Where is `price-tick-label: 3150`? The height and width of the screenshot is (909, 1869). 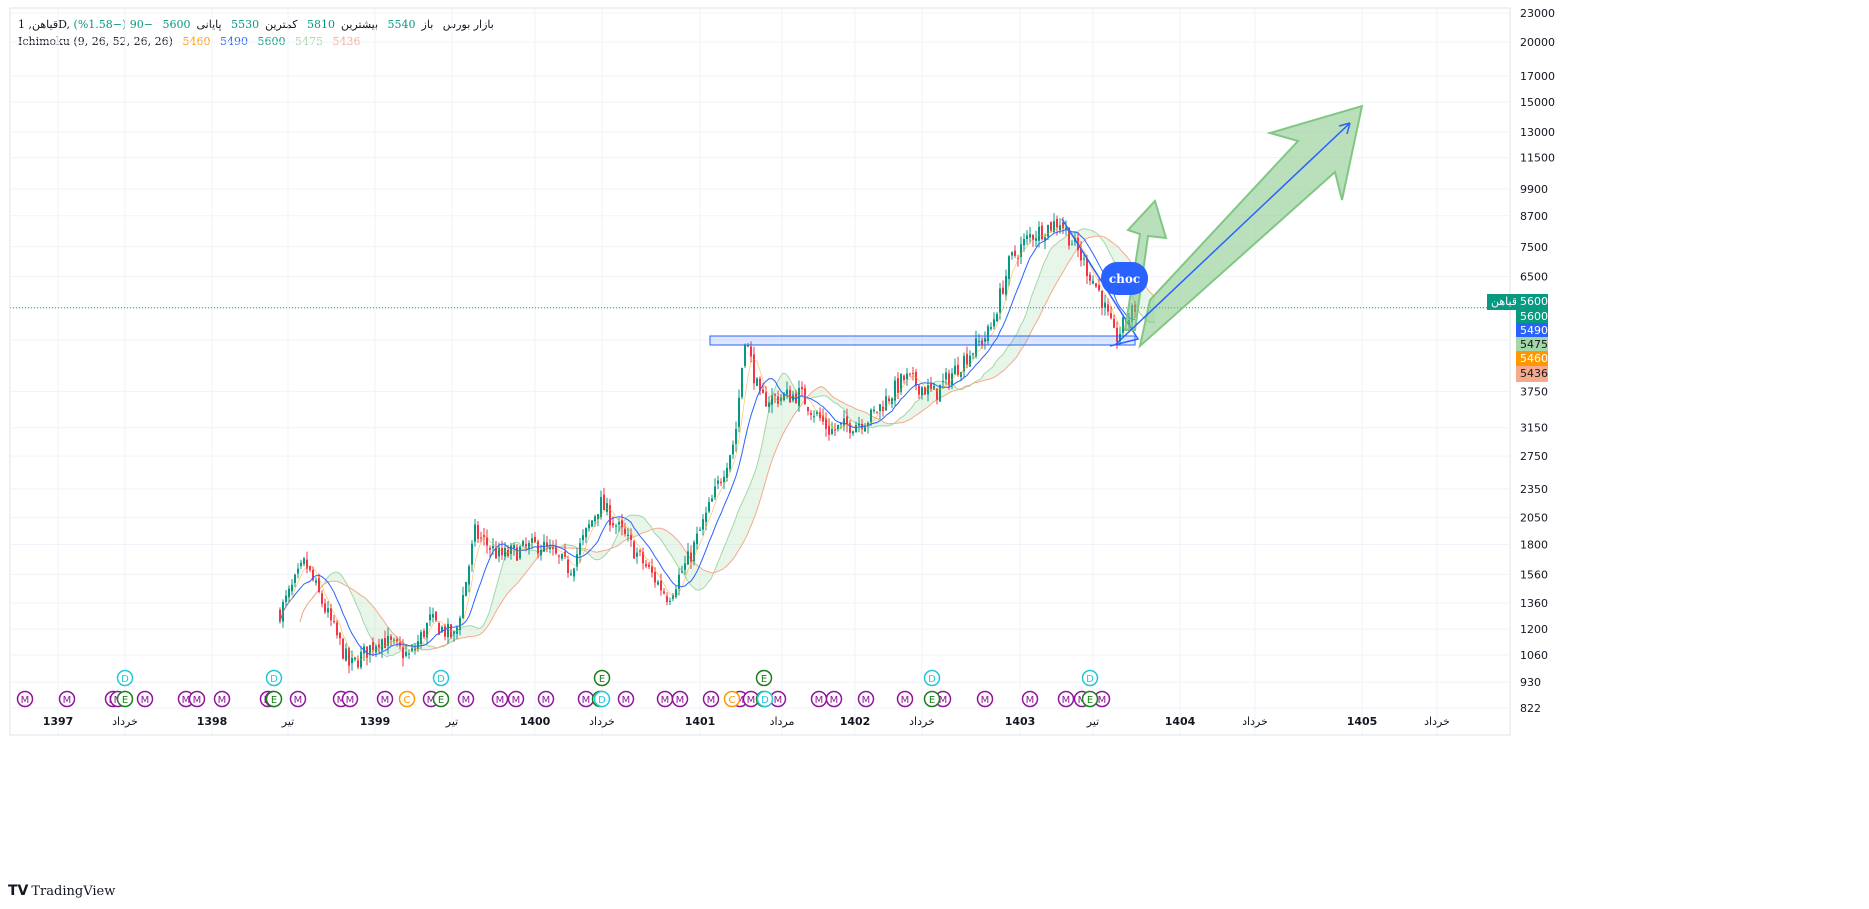 price-tick-label: 3150 is located at coordinates (1534, 428).